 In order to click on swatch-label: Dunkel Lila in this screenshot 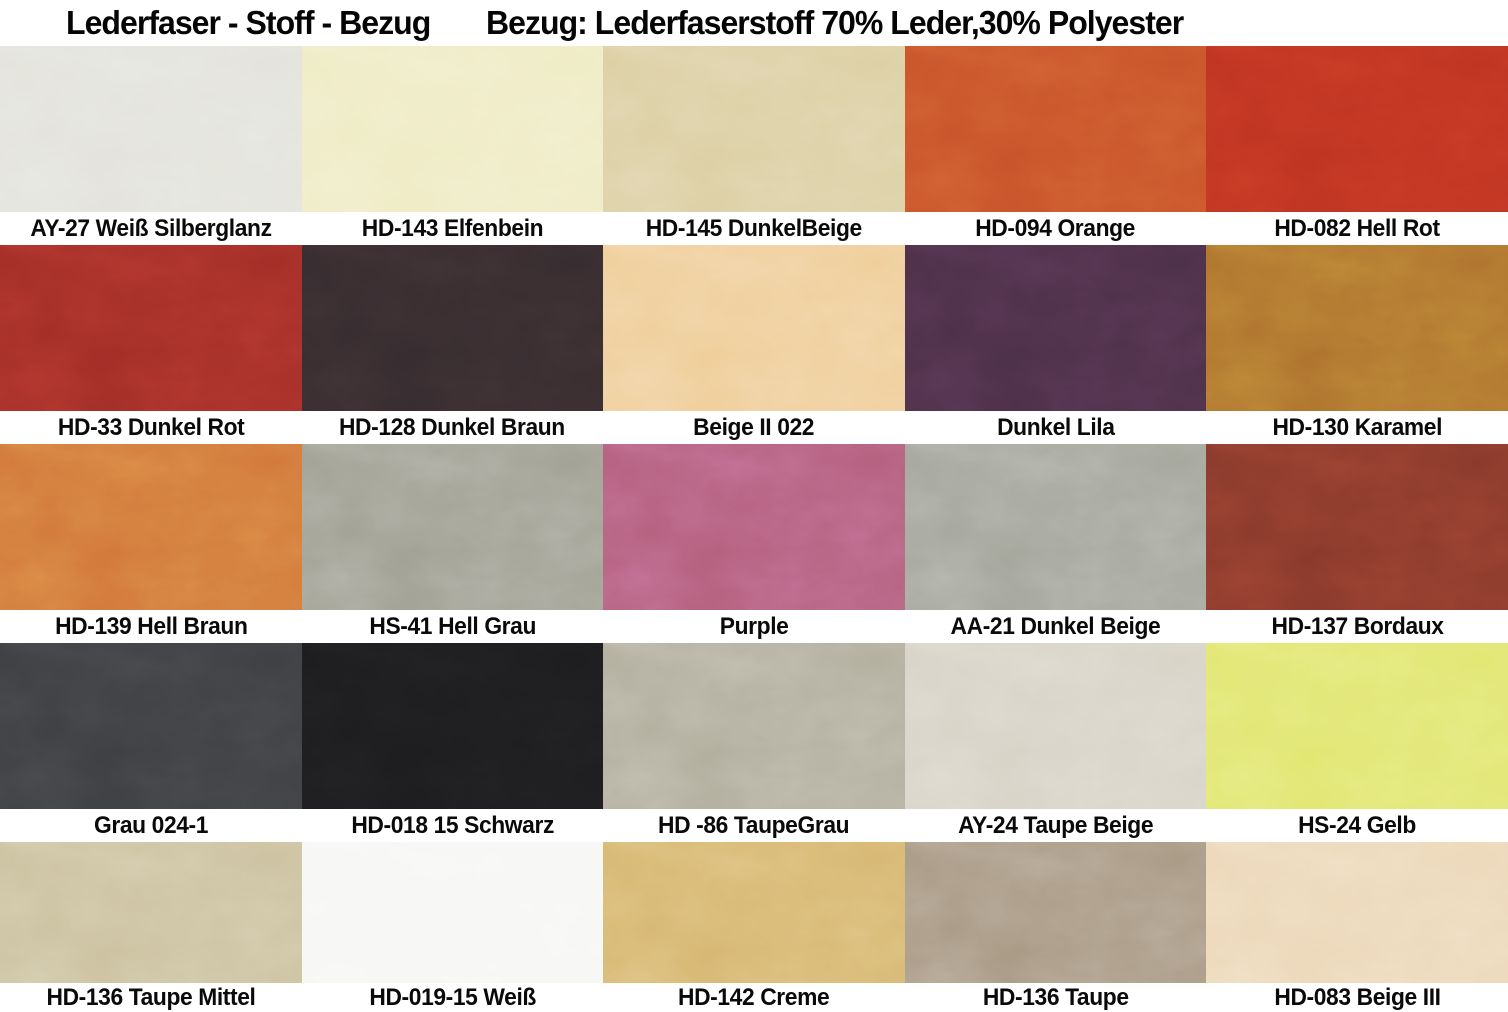, I will do `click(1055, 427)`.